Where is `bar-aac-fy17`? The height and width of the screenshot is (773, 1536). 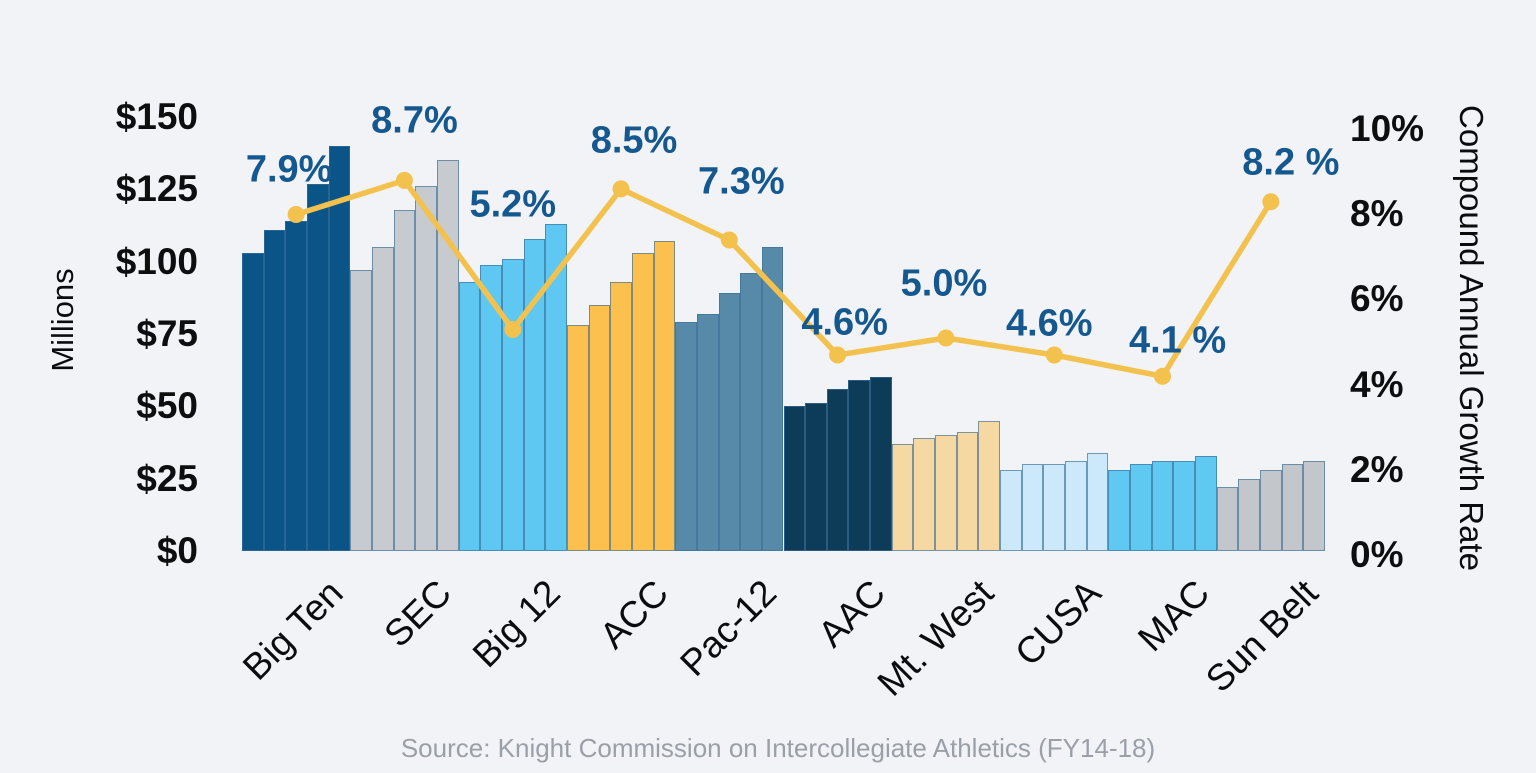 bar-aac-fy17 is located at coordinates (859, 465).